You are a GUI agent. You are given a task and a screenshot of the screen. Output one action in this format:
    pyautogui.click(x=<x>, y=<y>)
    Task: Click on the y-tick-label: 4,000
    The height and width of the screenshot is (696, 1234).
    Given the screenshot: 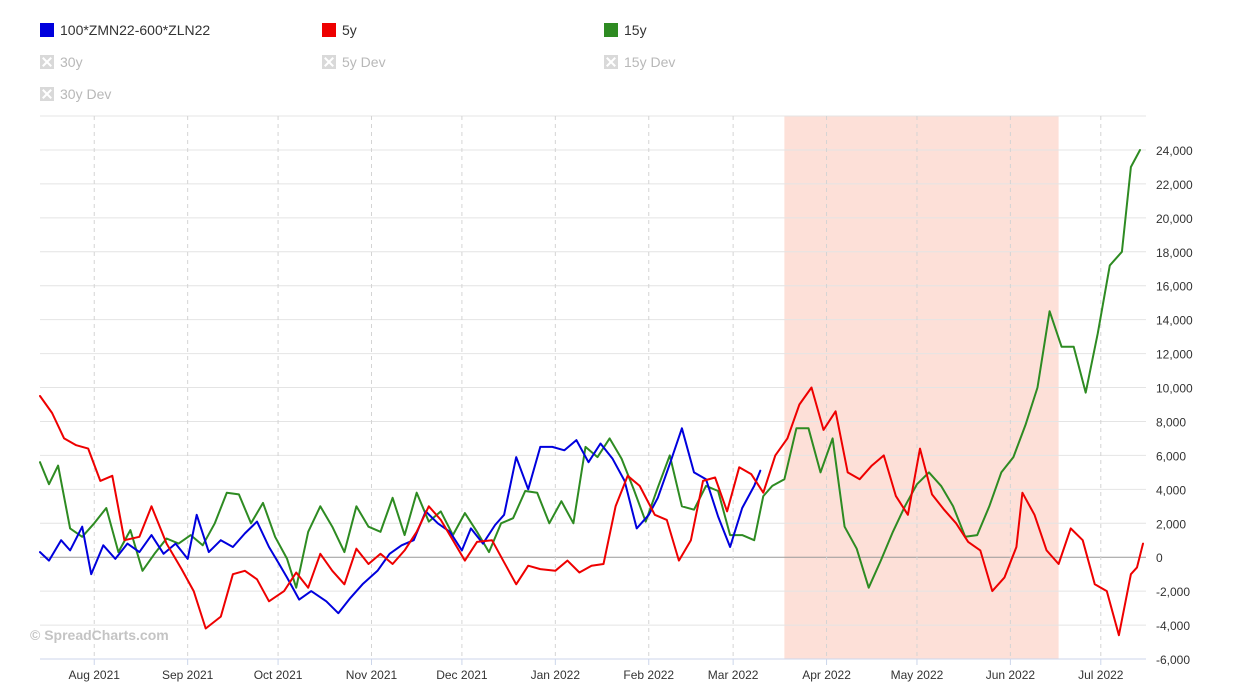 What is the action you would take?
    pyautogui.click(x=1171, y=490)
    